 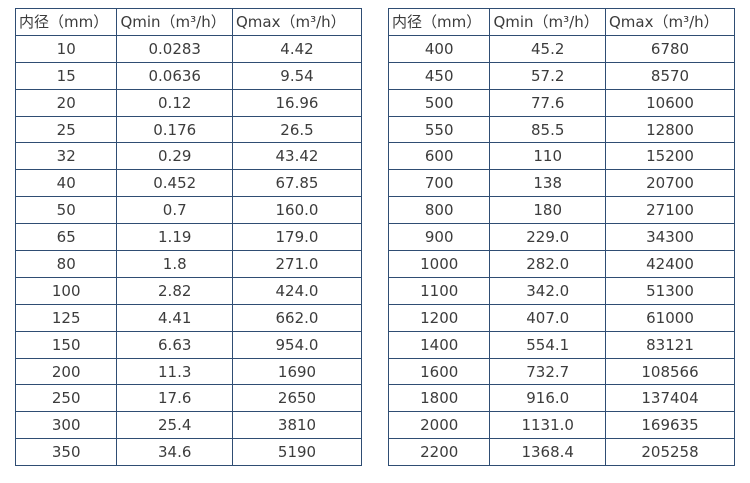 I want to click on qmax-cell: 20700, so click(x=670, y=183).